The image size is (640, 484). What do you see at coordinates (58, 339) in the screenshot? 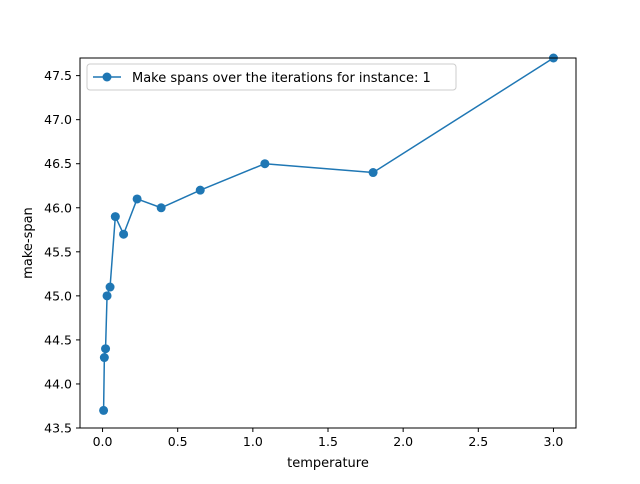
I see `y-tick-label: 44.5` at bounding box center [58, 339].